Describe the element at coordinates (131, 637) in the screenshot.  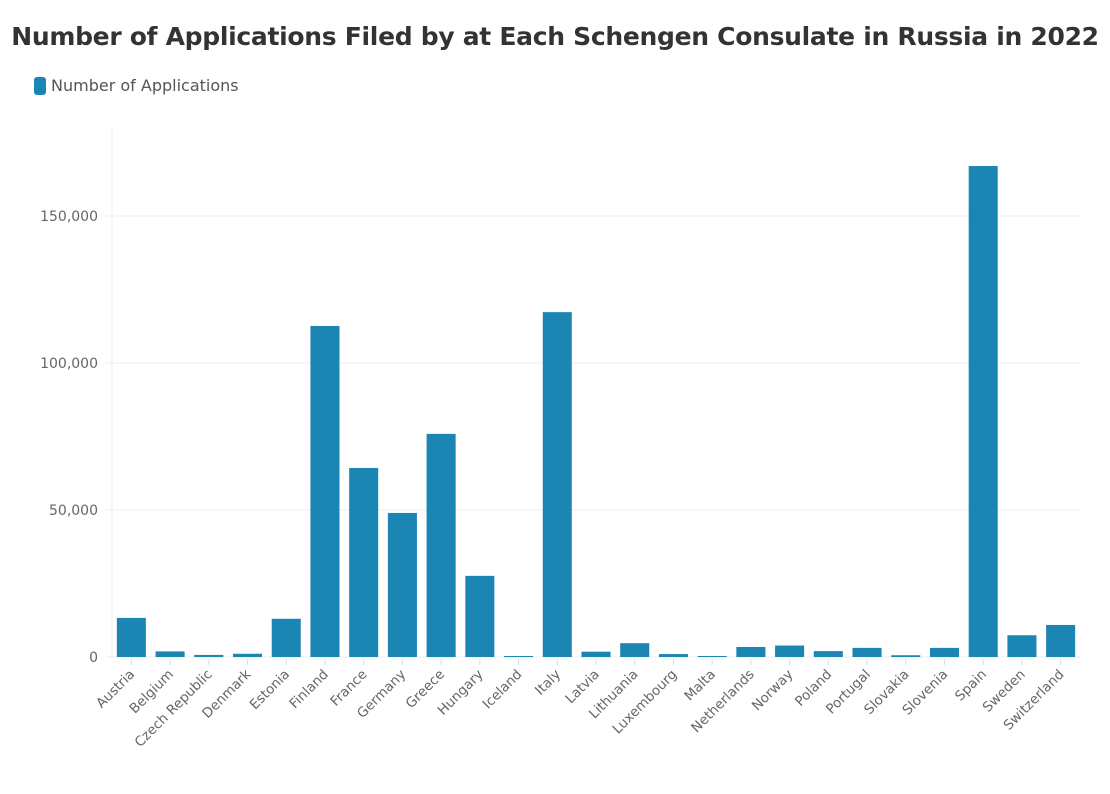
I see `bar-austria` at that location.